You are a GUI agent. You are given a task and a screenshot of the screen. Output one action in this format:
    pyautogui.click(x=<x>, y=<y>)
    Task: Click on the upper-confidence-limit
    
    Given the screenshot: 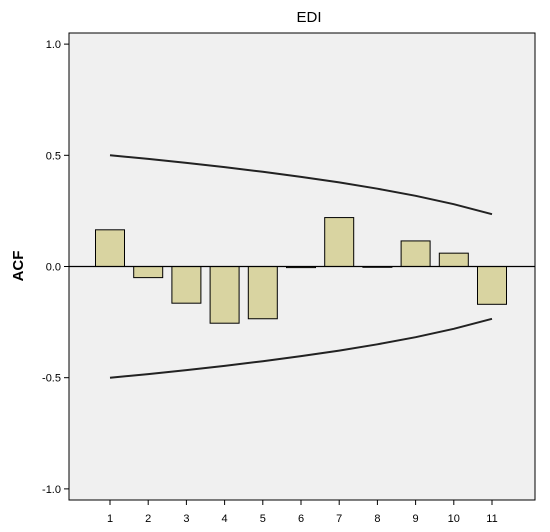 What is the action you would take?
    pyautogui.click(x=301, y=185)
    